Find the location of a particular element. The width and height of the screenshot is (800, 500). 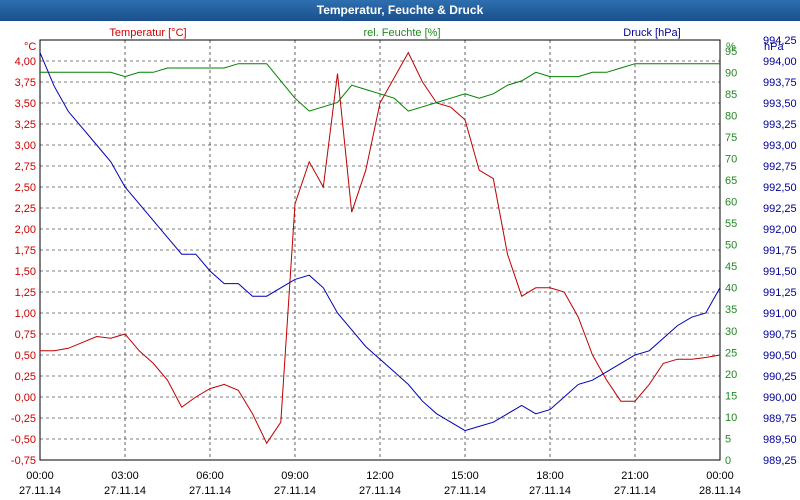

x-tick-time-label: 09:00 is located at coordinates (295, 476).